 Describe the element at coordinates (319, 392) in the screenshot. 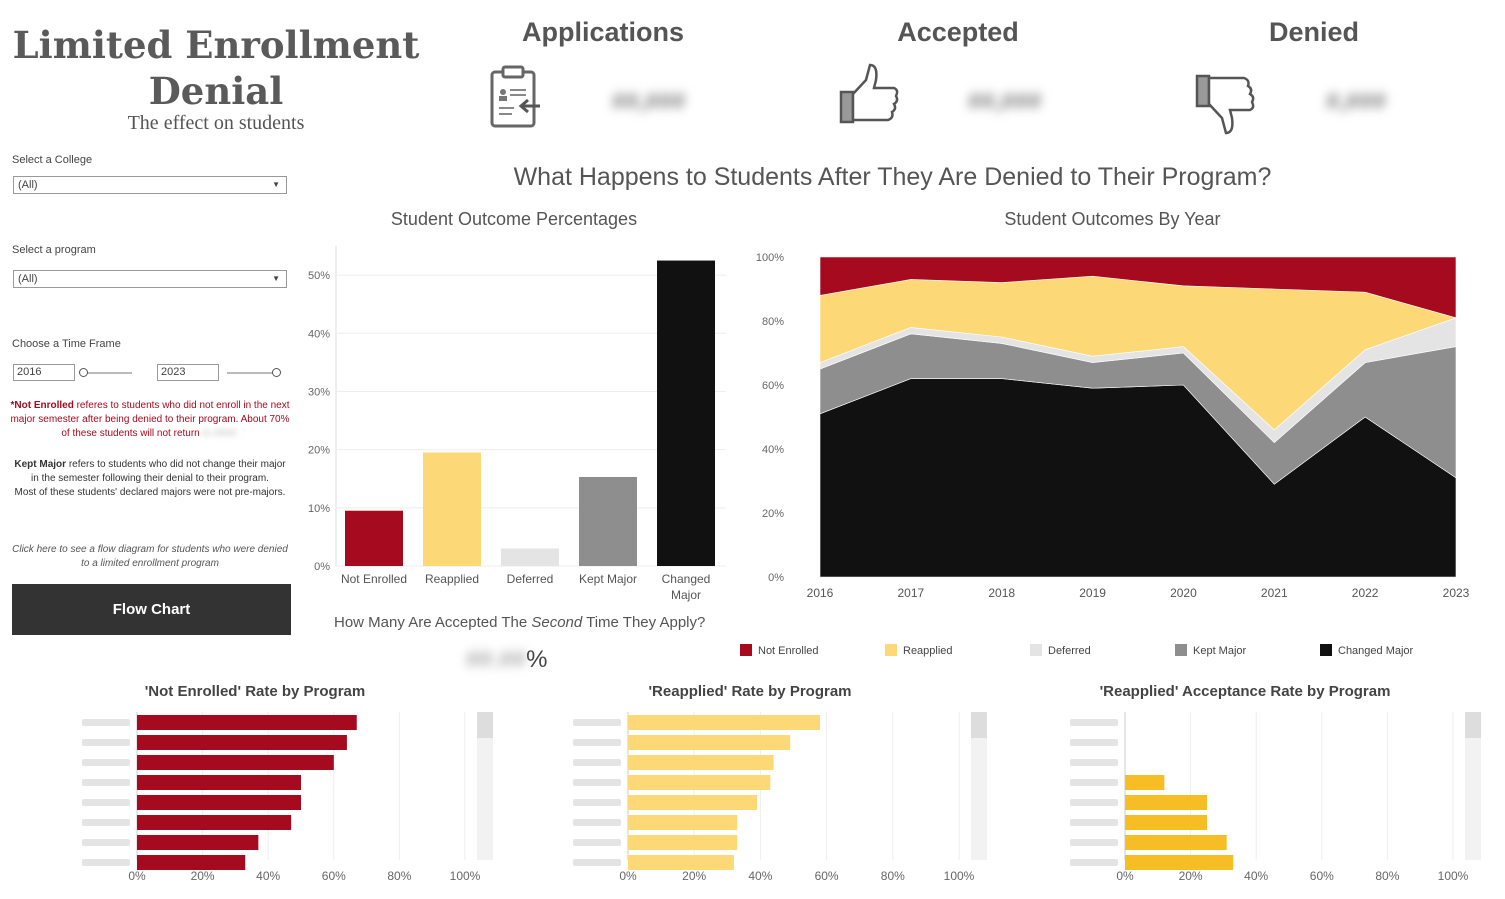

I see `y-tick-label: 30%` at that location.